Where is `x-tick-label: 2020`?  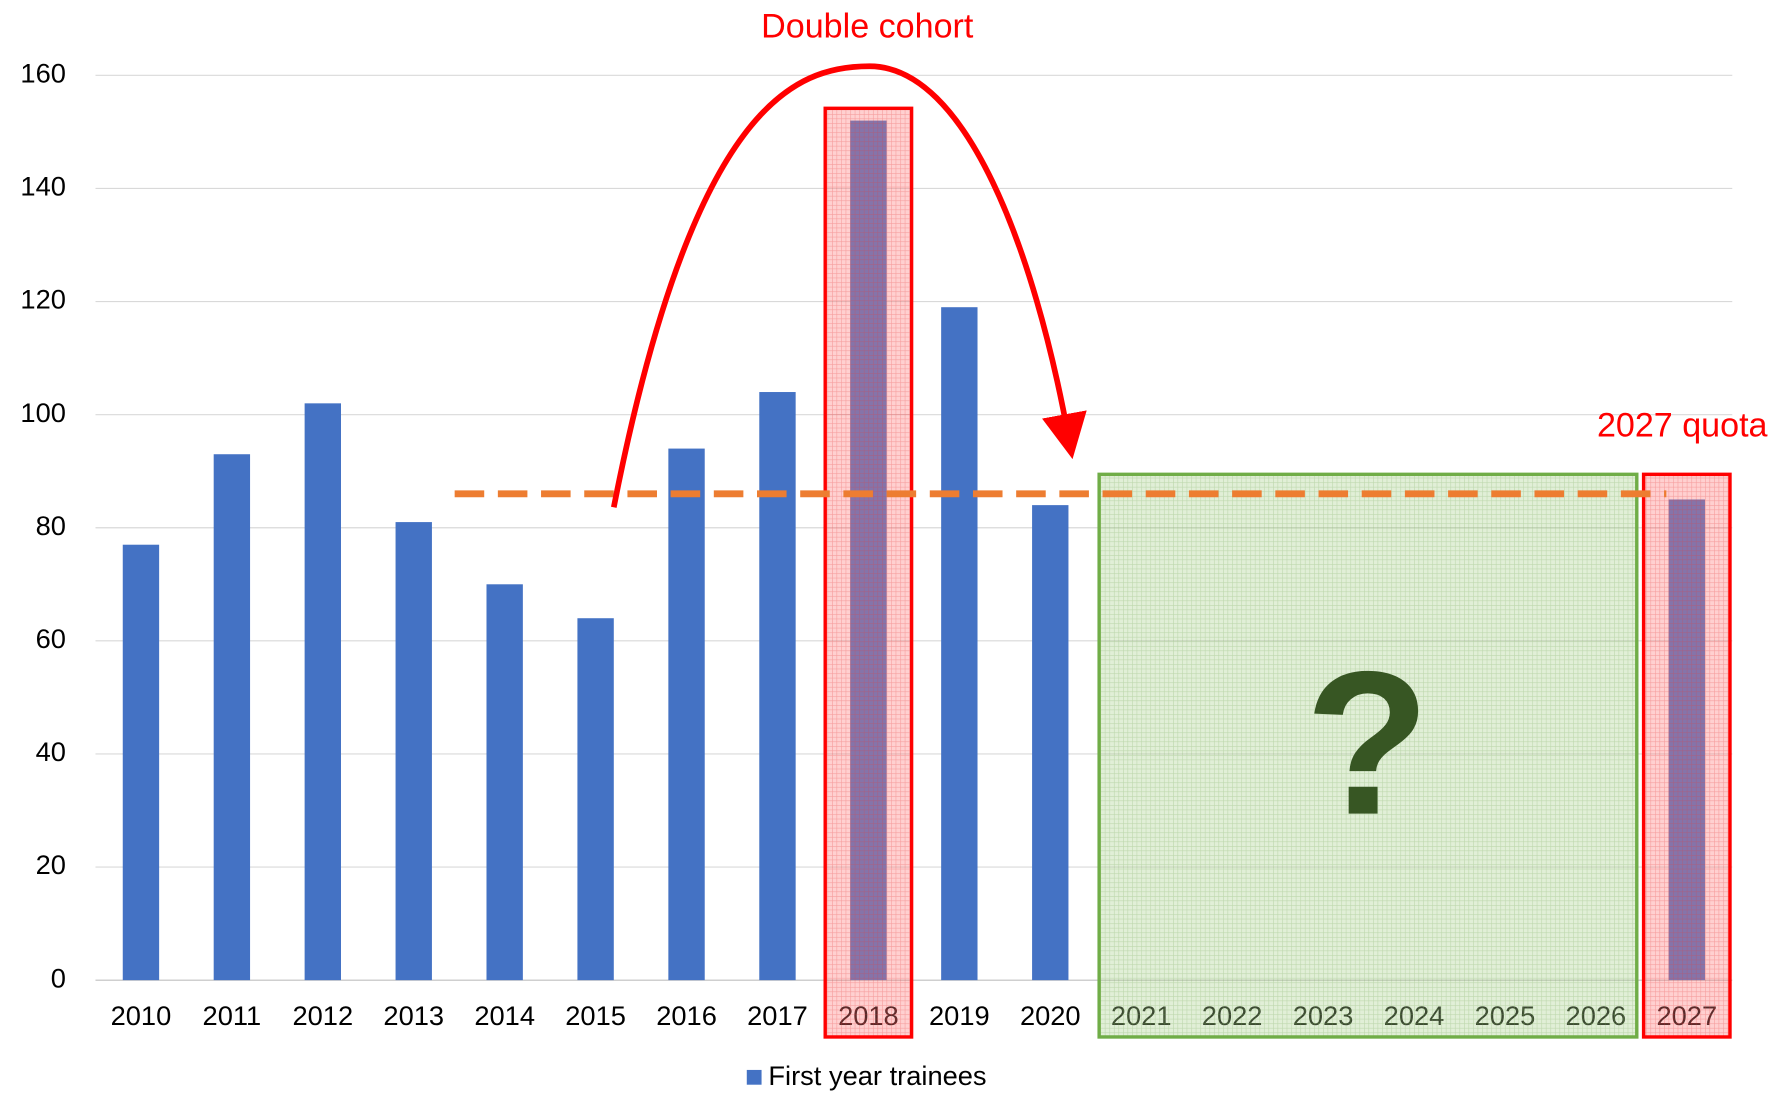
x-tick-label: 2020 is located at coordinates (1050, 1015).